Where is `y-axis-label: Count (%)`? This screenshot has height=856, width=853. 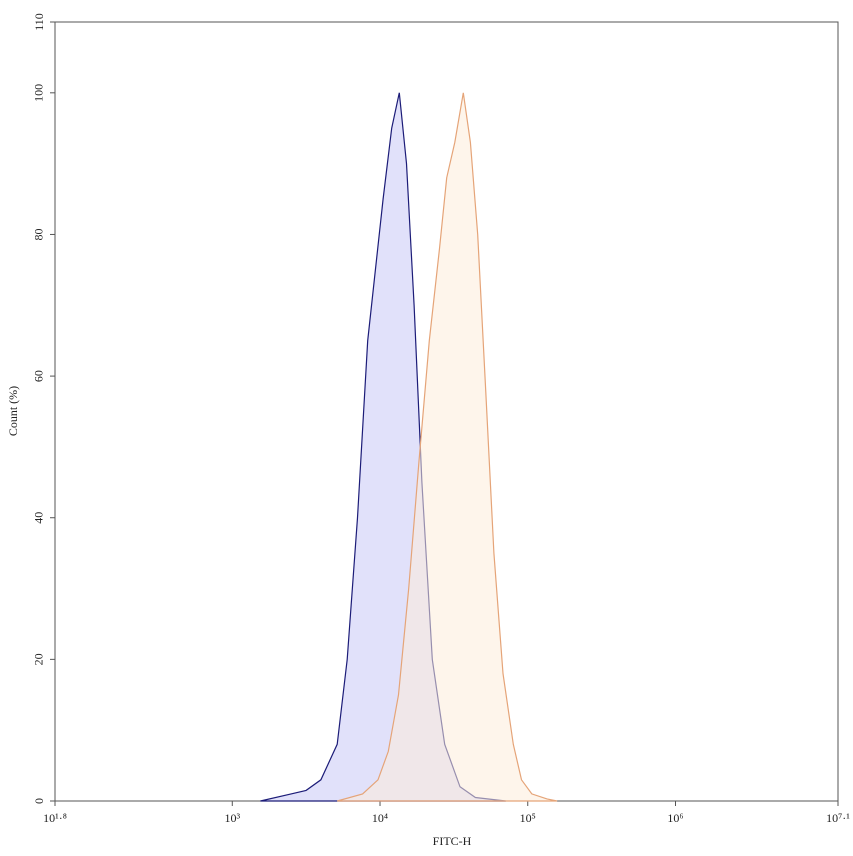
y-axis-label: Count (%) is located at coordinates (13, 411).